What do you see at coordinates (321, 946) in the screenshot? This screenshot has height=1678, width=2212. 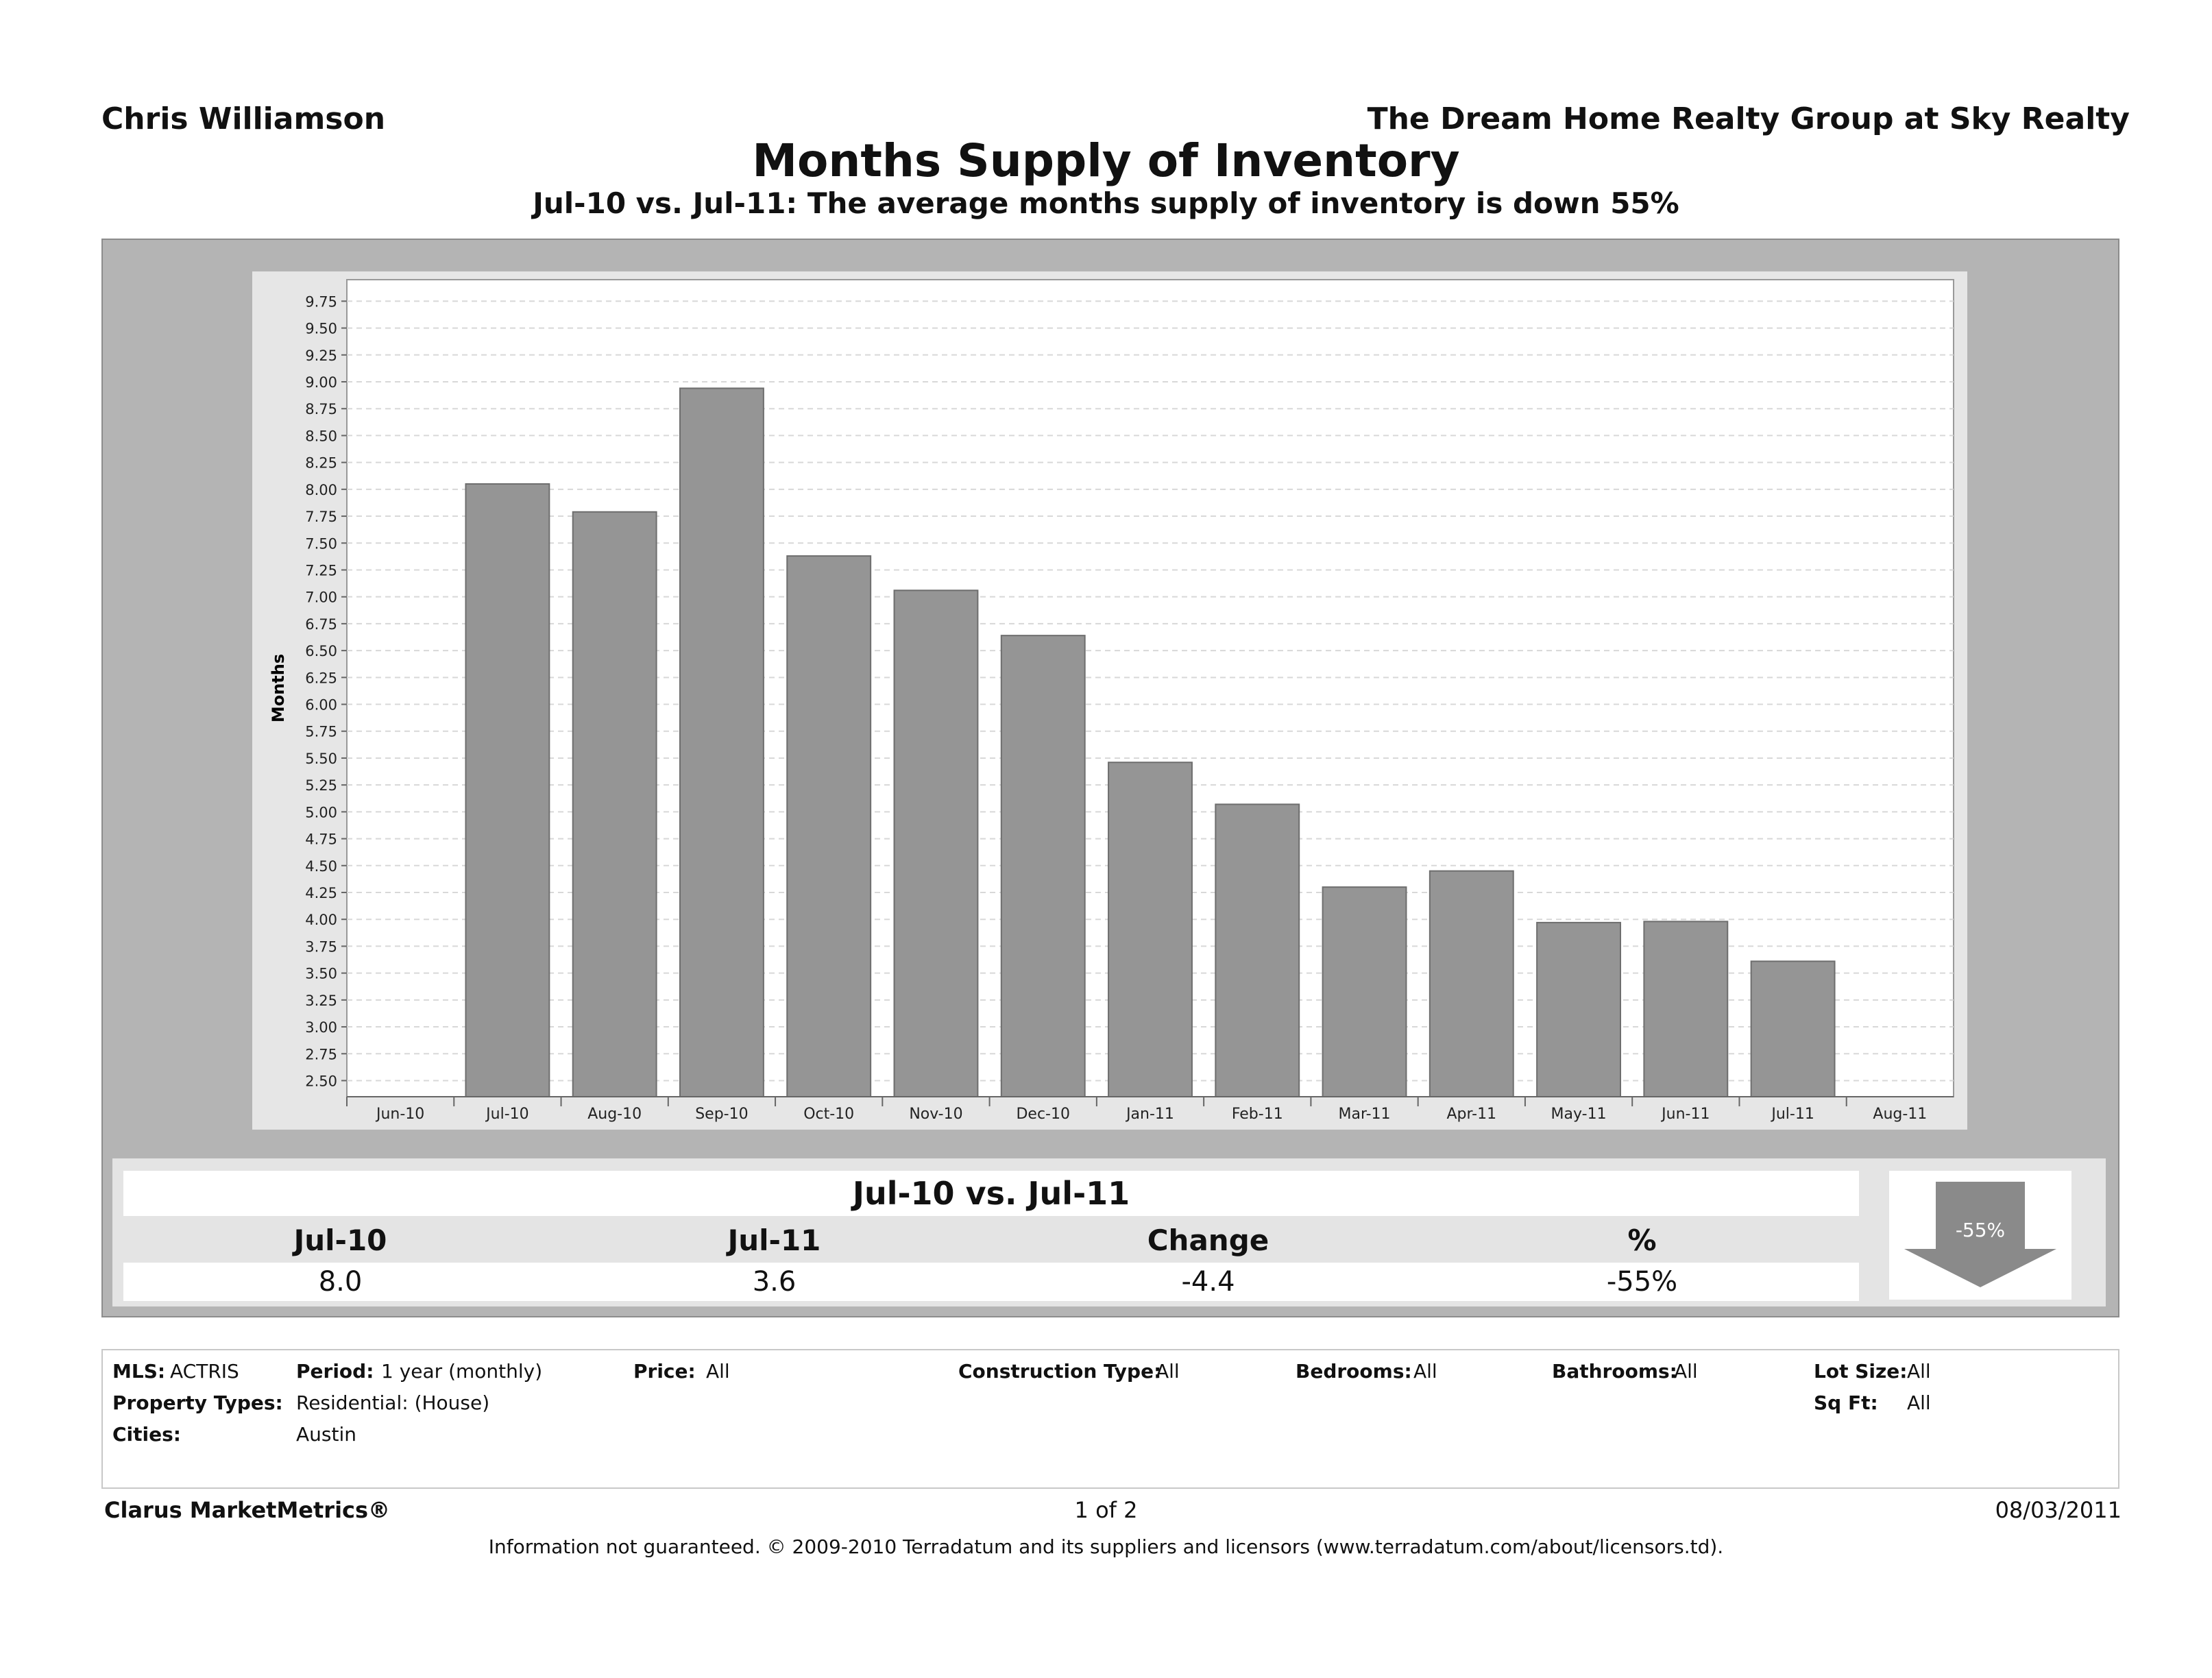 I see `y-tick-label: 3.75` at bounding box center [321, 946].